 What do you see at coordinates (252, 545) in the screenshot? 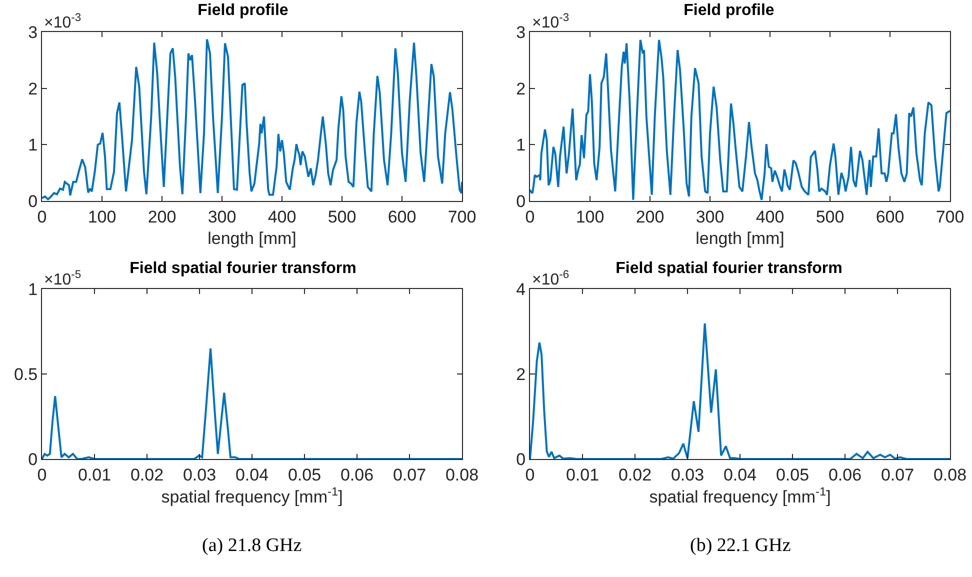
I see `text: (a) 21.8 GHz` at bounding box center [252, 545].